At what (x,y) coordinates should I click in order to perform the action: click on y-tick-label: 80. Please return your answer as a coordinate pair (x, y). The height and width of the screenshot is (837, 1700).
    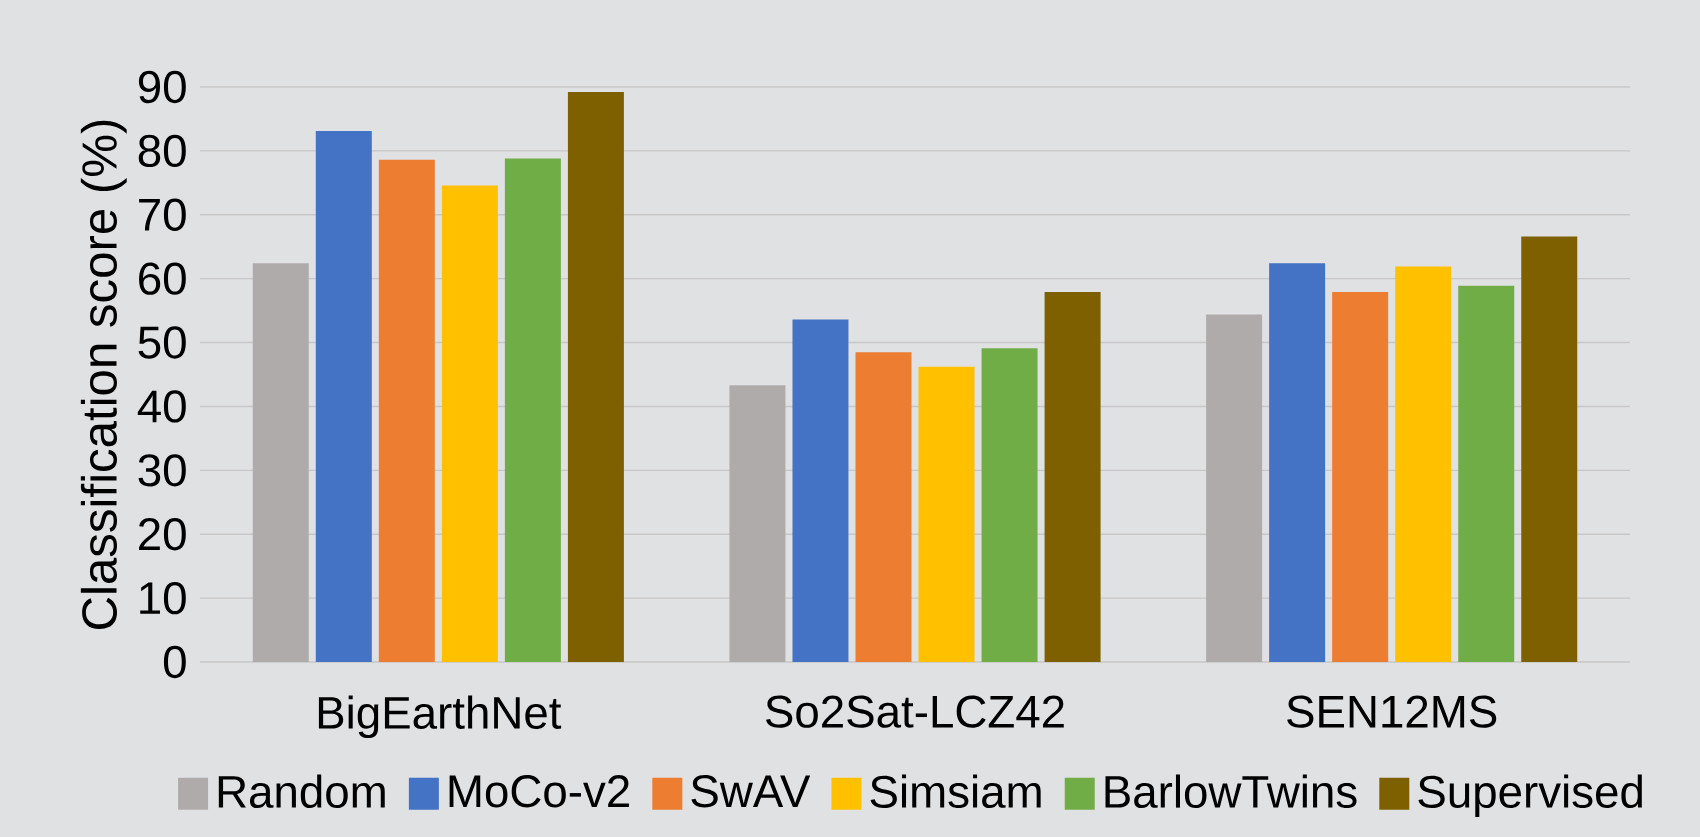
    Looking at the image, I should click on (162, 151).